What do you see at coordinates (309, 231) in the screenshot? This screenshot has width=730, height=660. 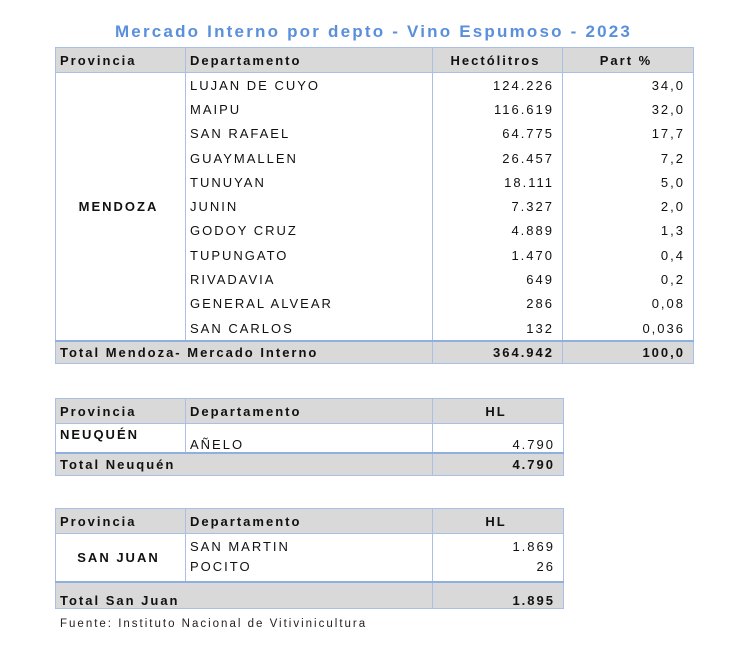 I see `departamento: GODOY CRUZ` at bounding box center [309, 231].